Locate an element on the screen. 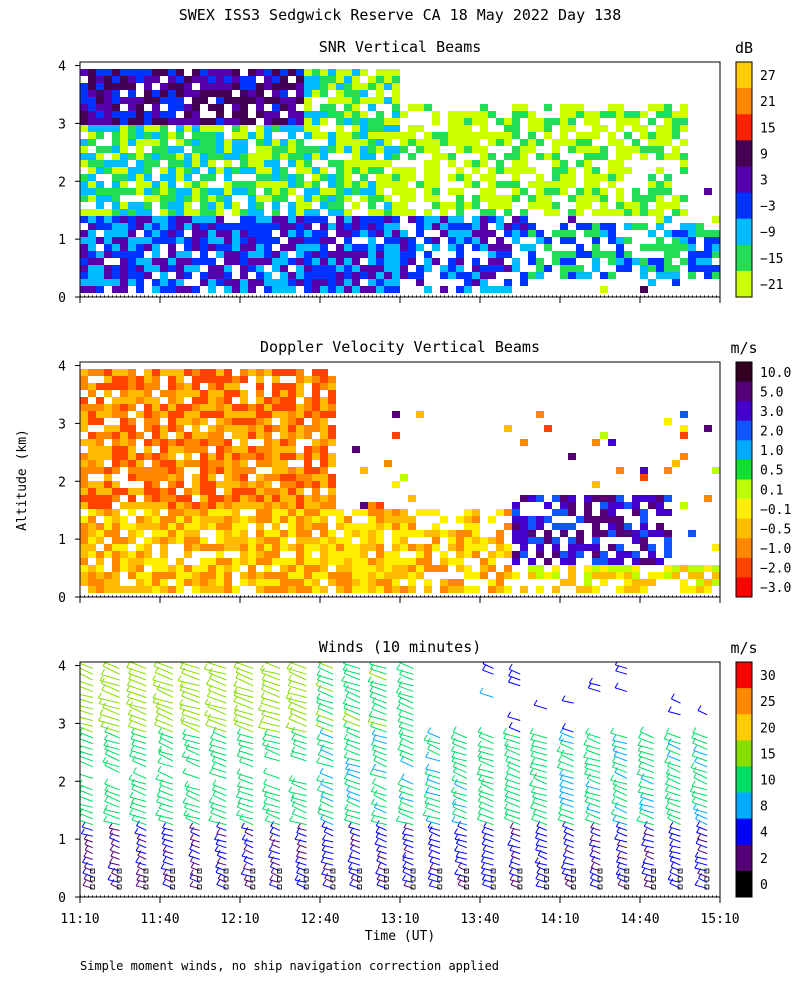  doppler-colorbar-label: 3.0 is located at coordinates (771, 412).